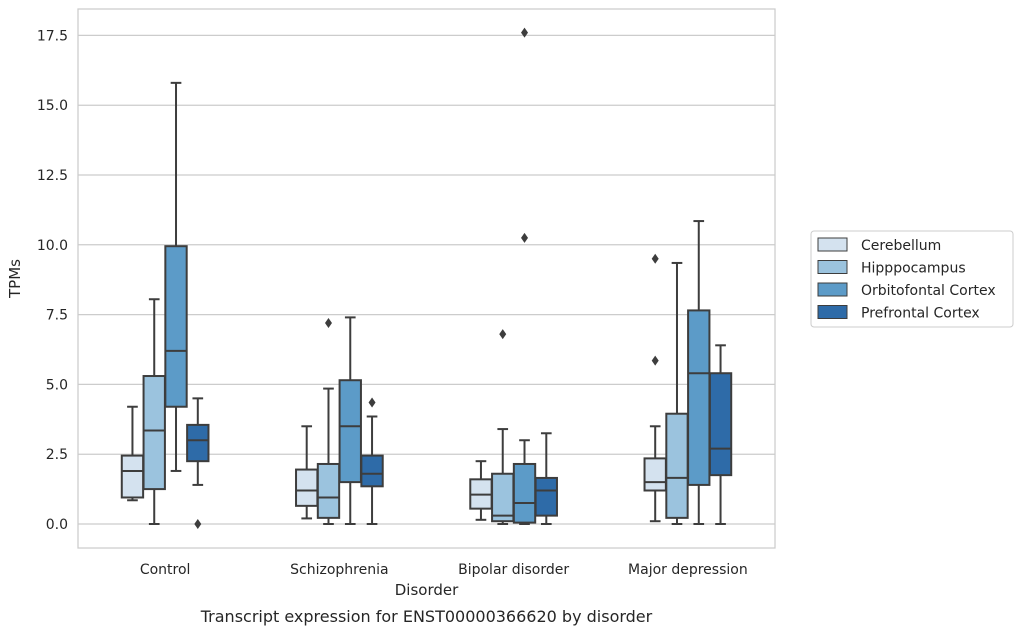 This screenshot has width=1023, height=634. Describe the element at coordinates (339, 570) in the screenshot. I see `x-tick-label: Schizophrenia` at that location.